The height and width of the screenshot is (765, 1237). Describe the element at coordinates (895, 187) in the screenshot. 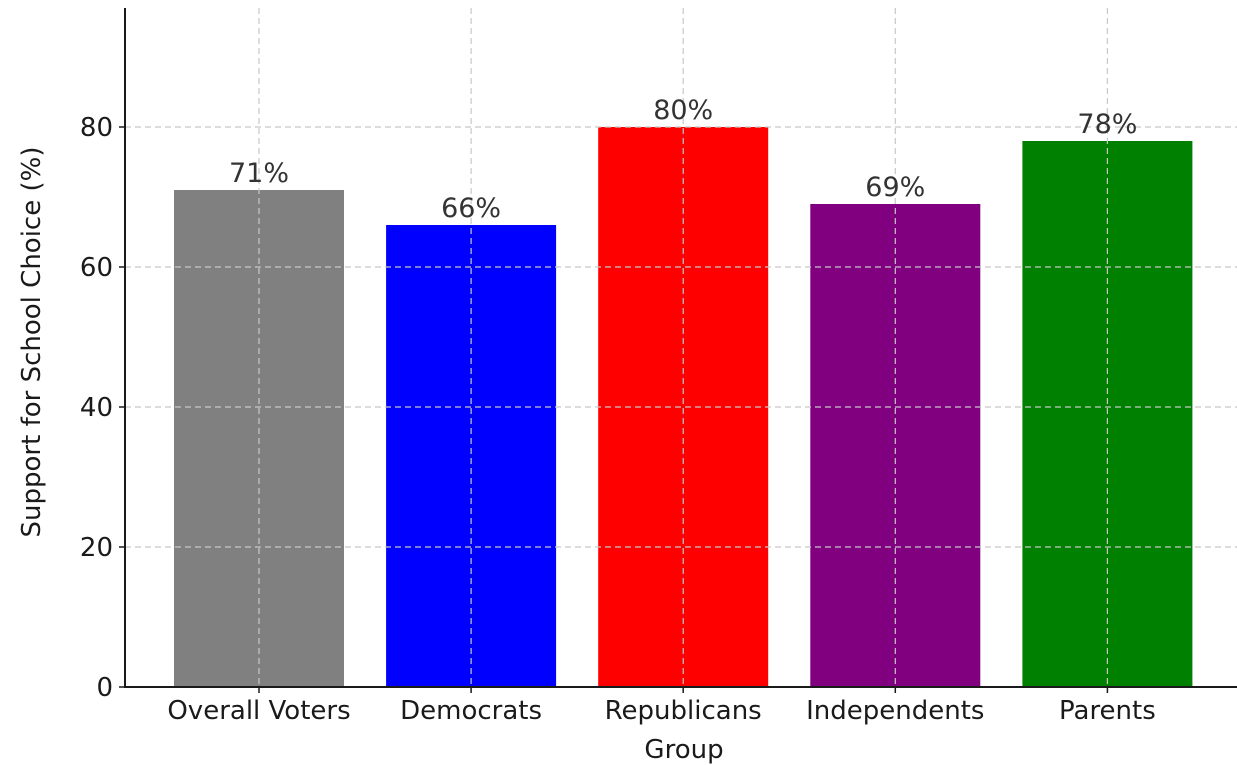

I see `data-label: 69%` at that location.